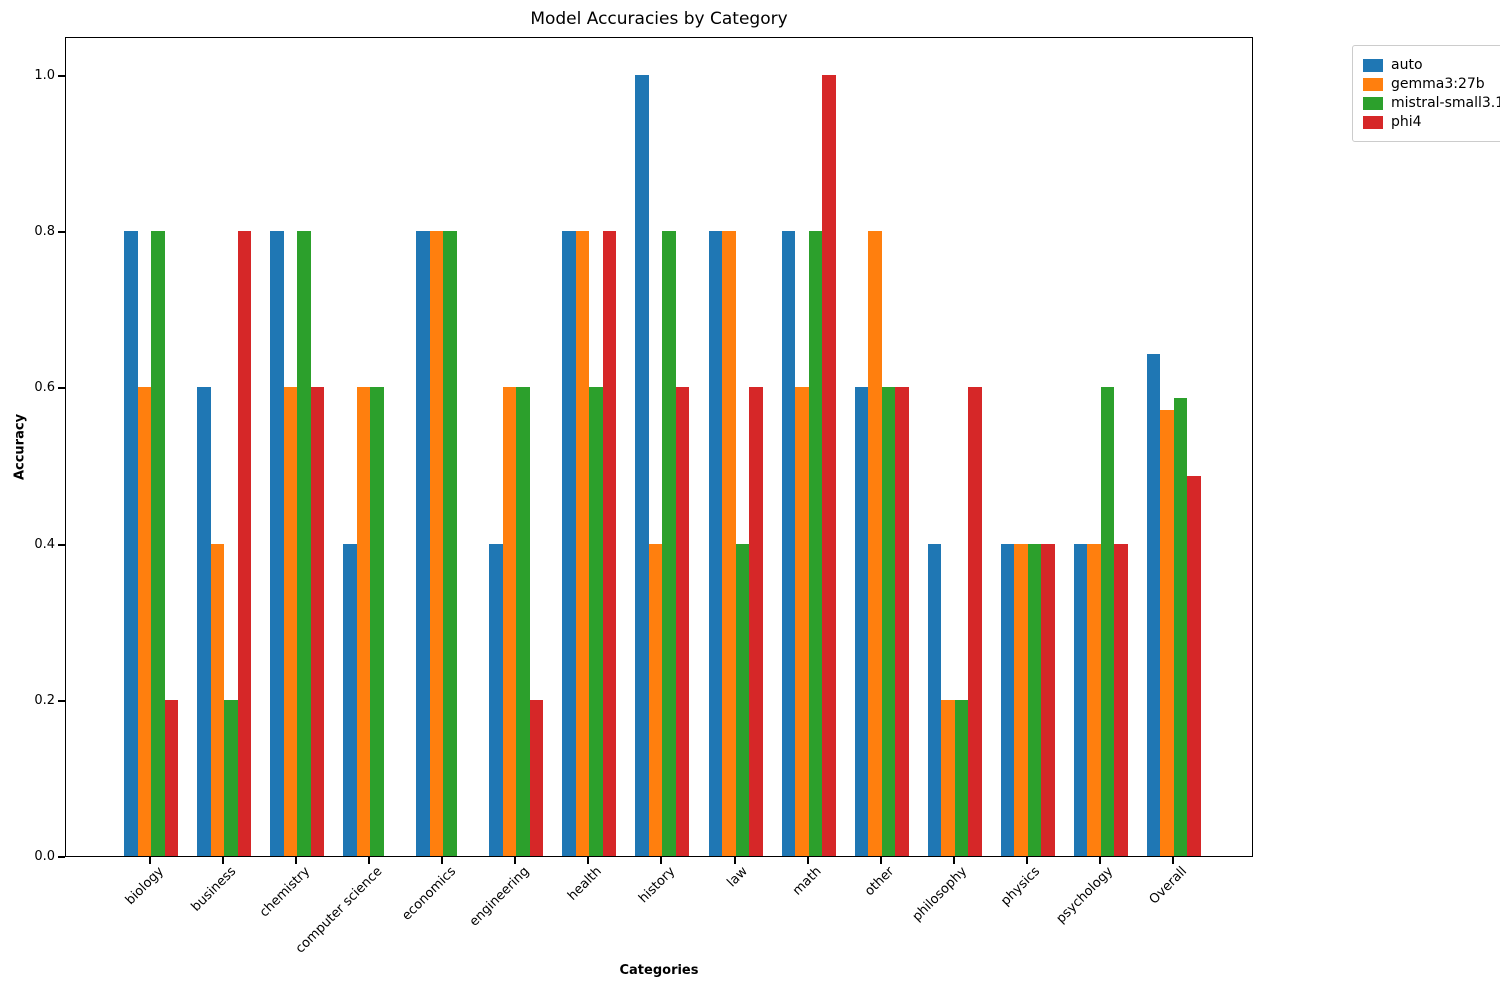 This screenshot has height=1000, width=1500. Describe the element at coordinates (244, 543) in the screenshot. I see `bar-phi4-business` at that location.